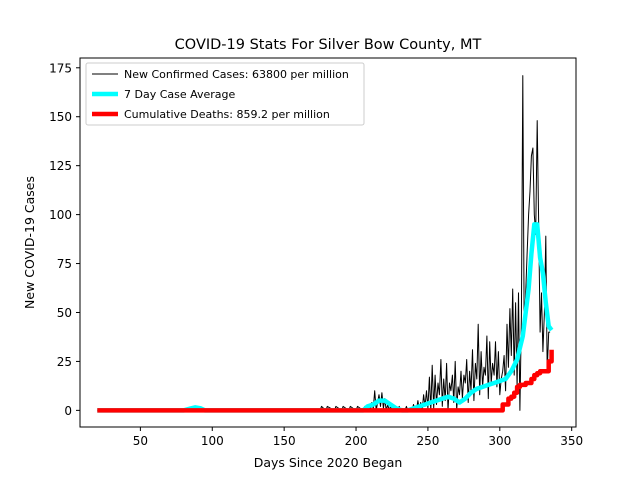 Image resolution: width=640 pixels, height=480 pixels. What do you see at coordinates (140, 441) in the screenshot?
I see `x-tick-label: 50` at bounding box center [140, 441].